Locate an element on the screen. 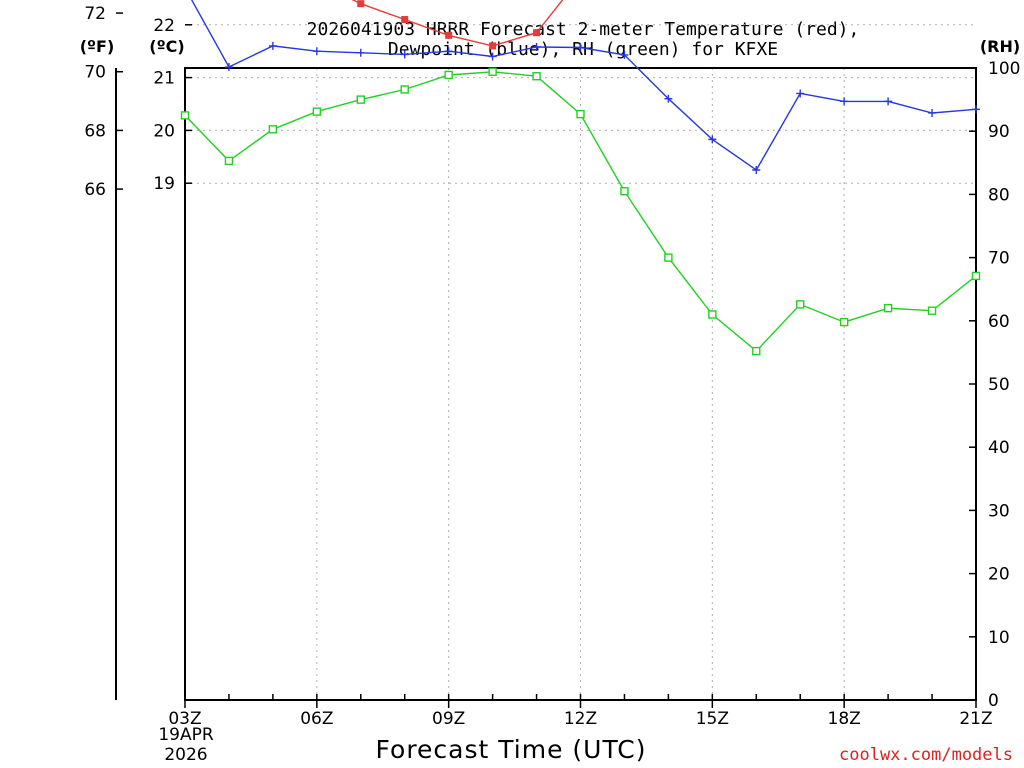  rh-tick-label: 60 is located at coordinates (999, 322).